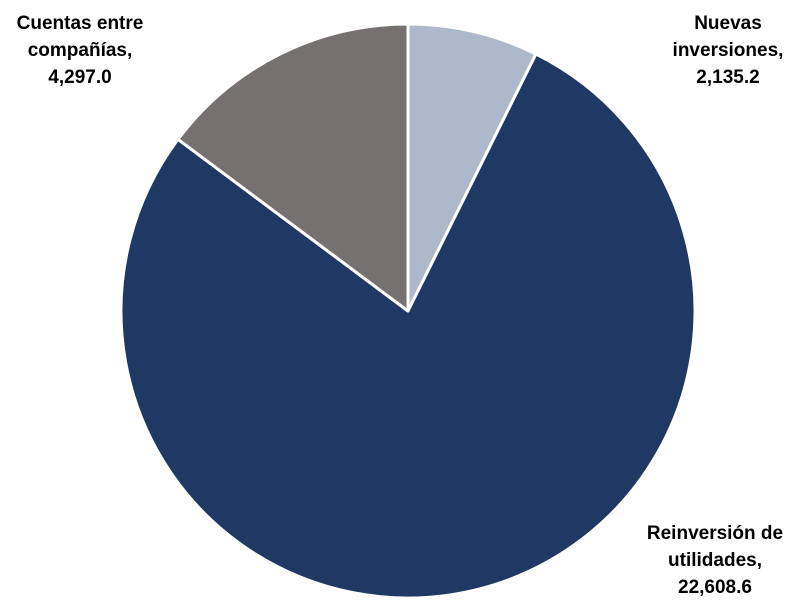  I want to click on slice-label-line: Nuevas, so click(728, 23).